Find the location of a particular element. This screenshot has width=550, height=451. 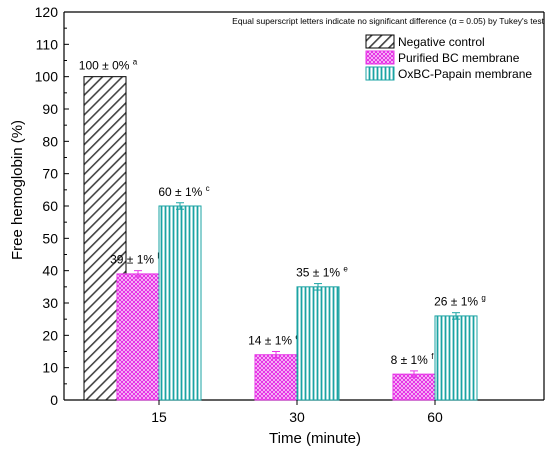

data-label-oxbc-papain-60: 26 ± 1% g is located at coordinates (460, 301).